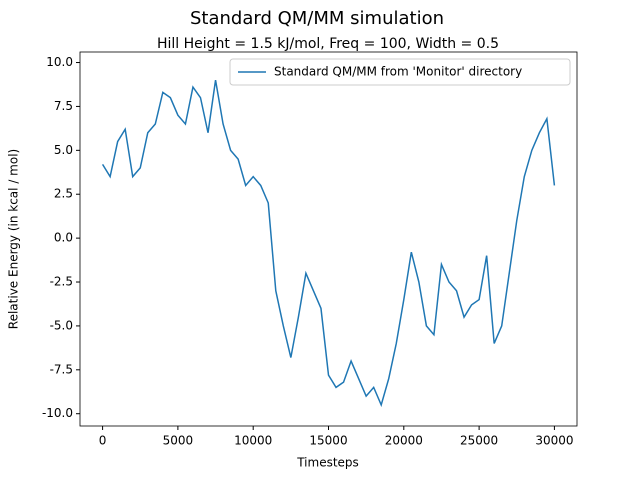 This screenshot has width=640, height=480. I want to click on legend-label: Standard QM/MM from 'Monitor' directory, so click(398, 72).